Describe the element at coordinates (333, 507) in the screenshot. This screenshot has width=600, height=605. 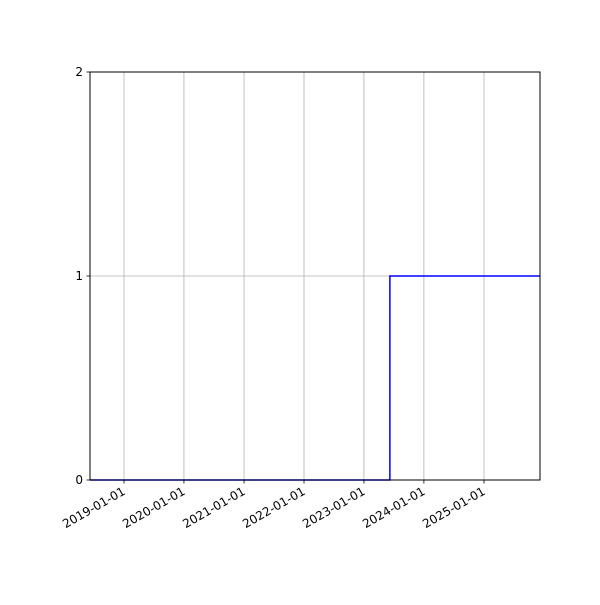
I see `x-tick-label: 2023-01-01` at that location.